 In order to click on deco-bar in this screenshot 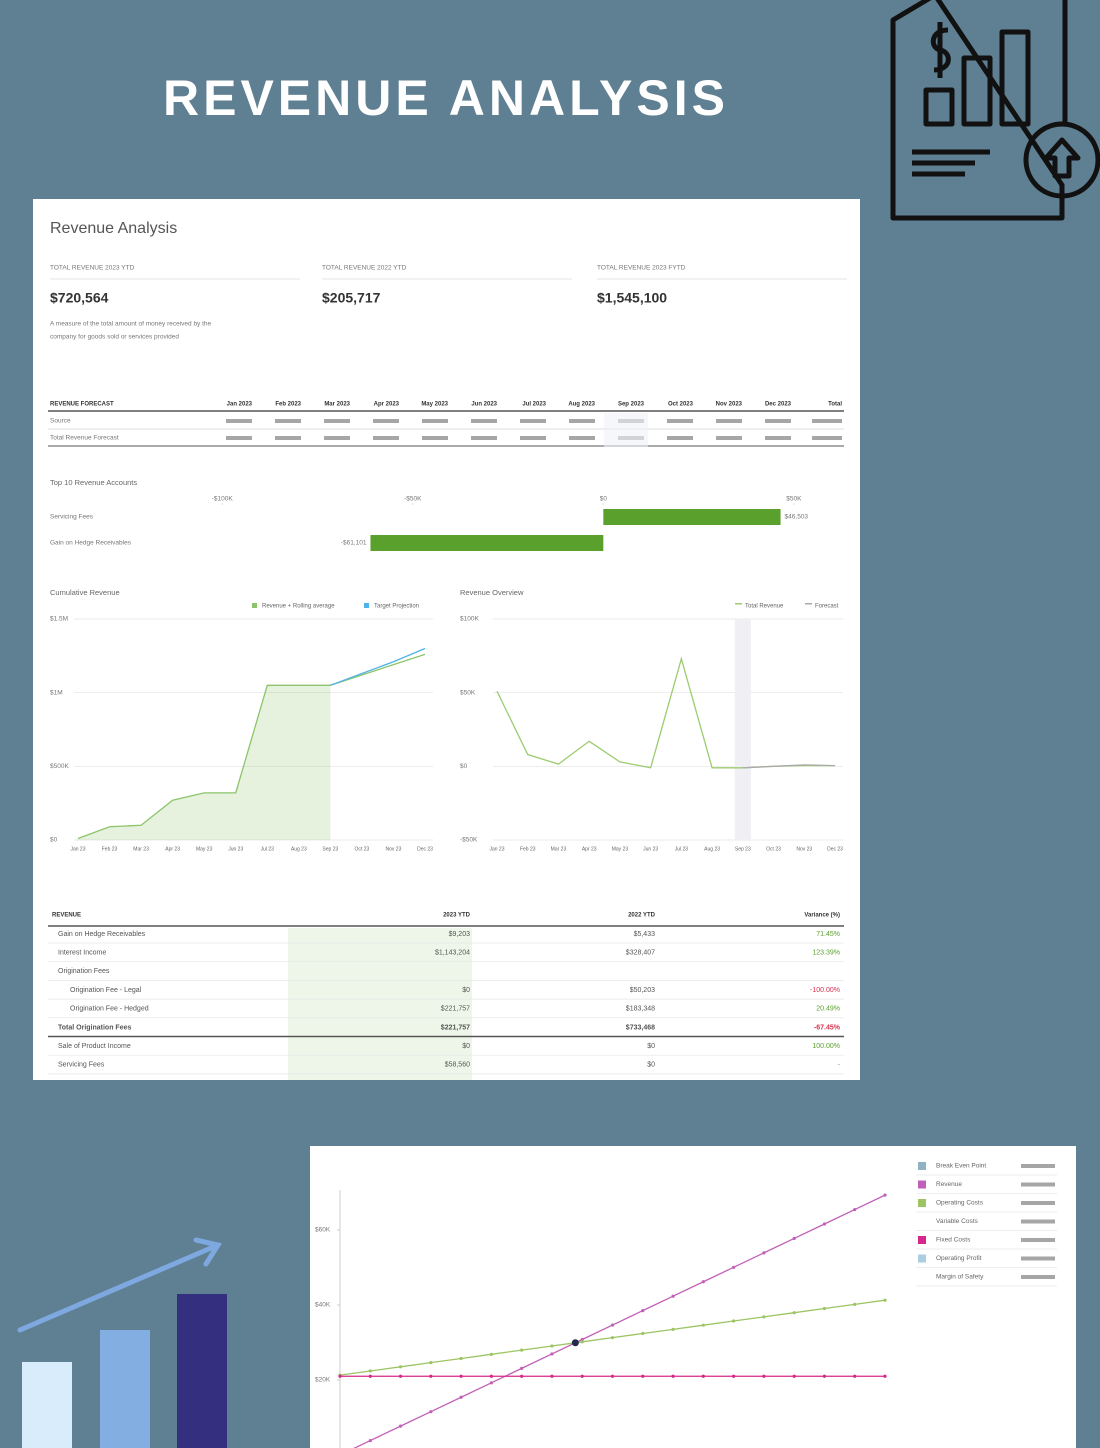, I will do `click(202, 1371)`.